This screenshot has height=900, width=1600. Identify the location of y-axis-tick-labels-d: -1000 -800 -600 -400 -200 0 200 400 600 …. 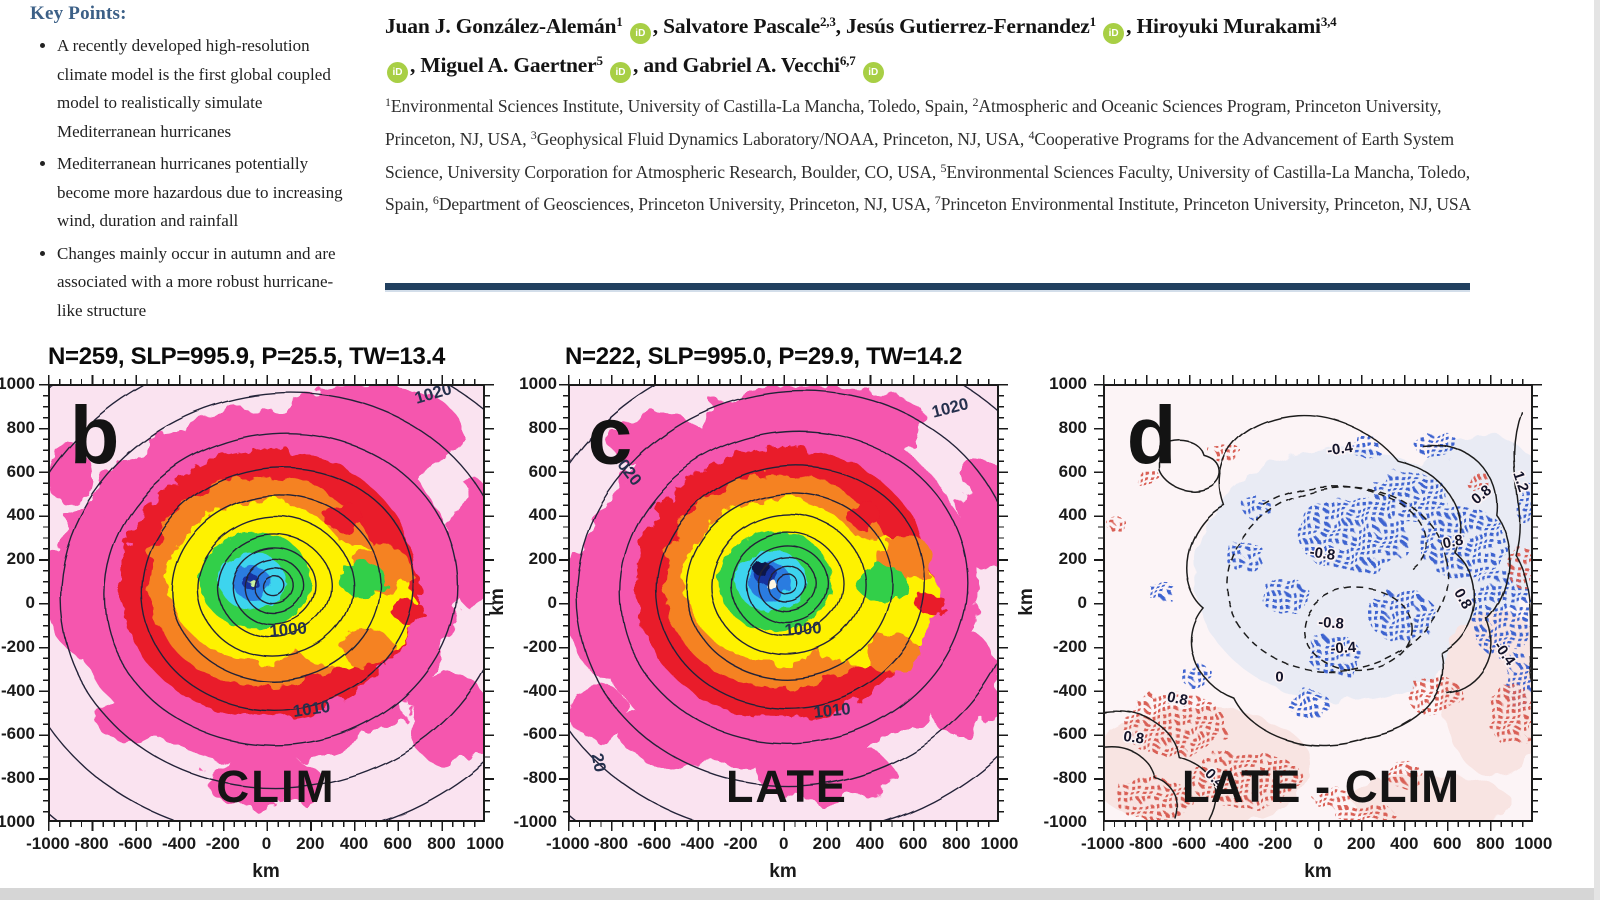
(1061, 603).